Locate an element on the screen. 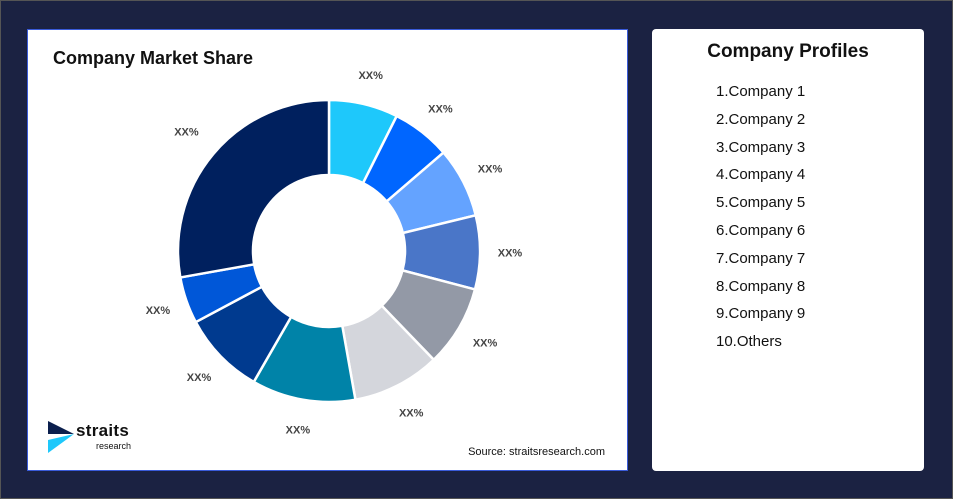 This screenshot has height=499, width=953. profile-item: 2.Company 2 is located at coordinates (761, 119).